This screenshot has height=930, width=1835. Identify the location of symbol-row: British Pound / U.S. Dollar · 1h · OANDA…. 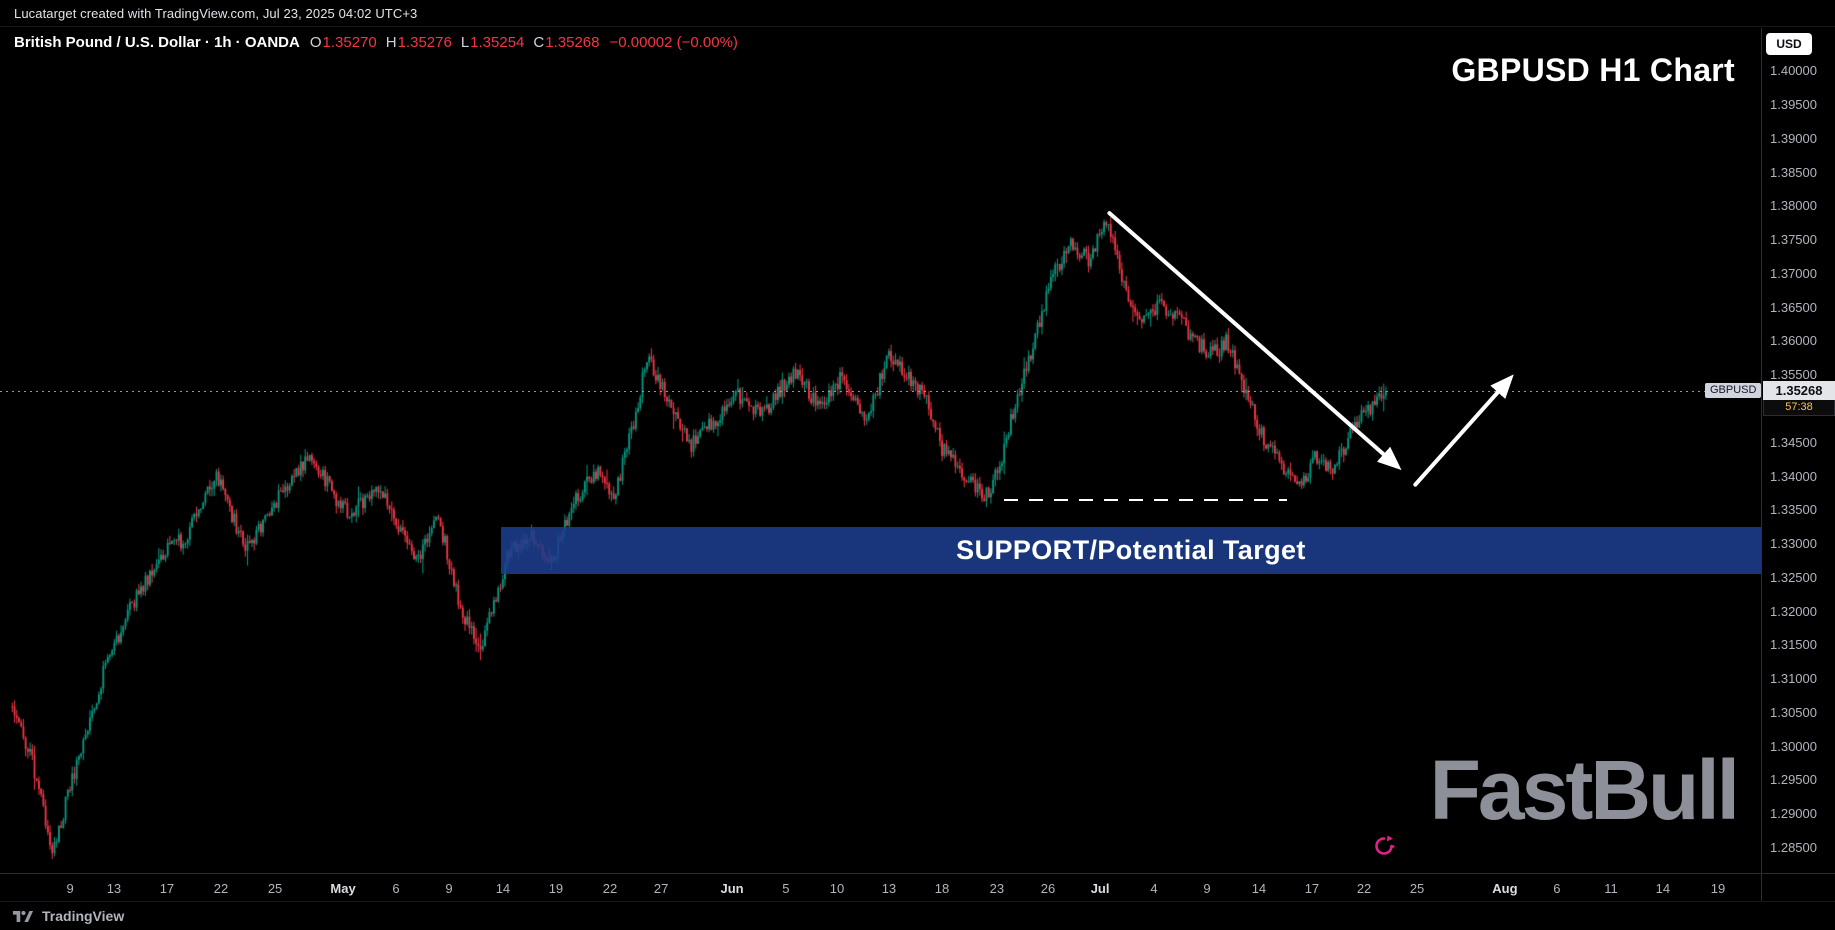
(376, 42).